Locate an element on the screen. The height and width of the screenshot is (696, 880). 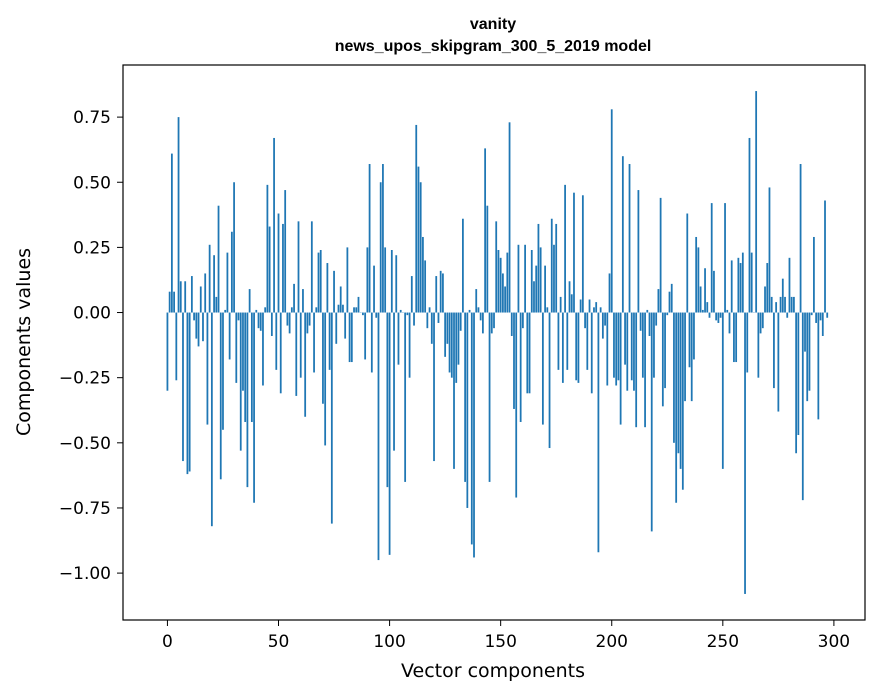
x-tick-label-150: 150 is located at coordinates (500, 642).